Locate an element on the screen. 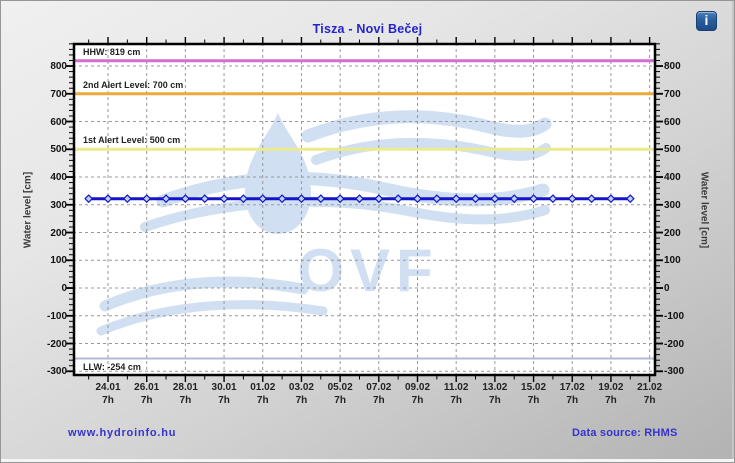 This screenshot has width=735, height=463. y-tick-label-left: 800 is located at coordinates (58, 67).